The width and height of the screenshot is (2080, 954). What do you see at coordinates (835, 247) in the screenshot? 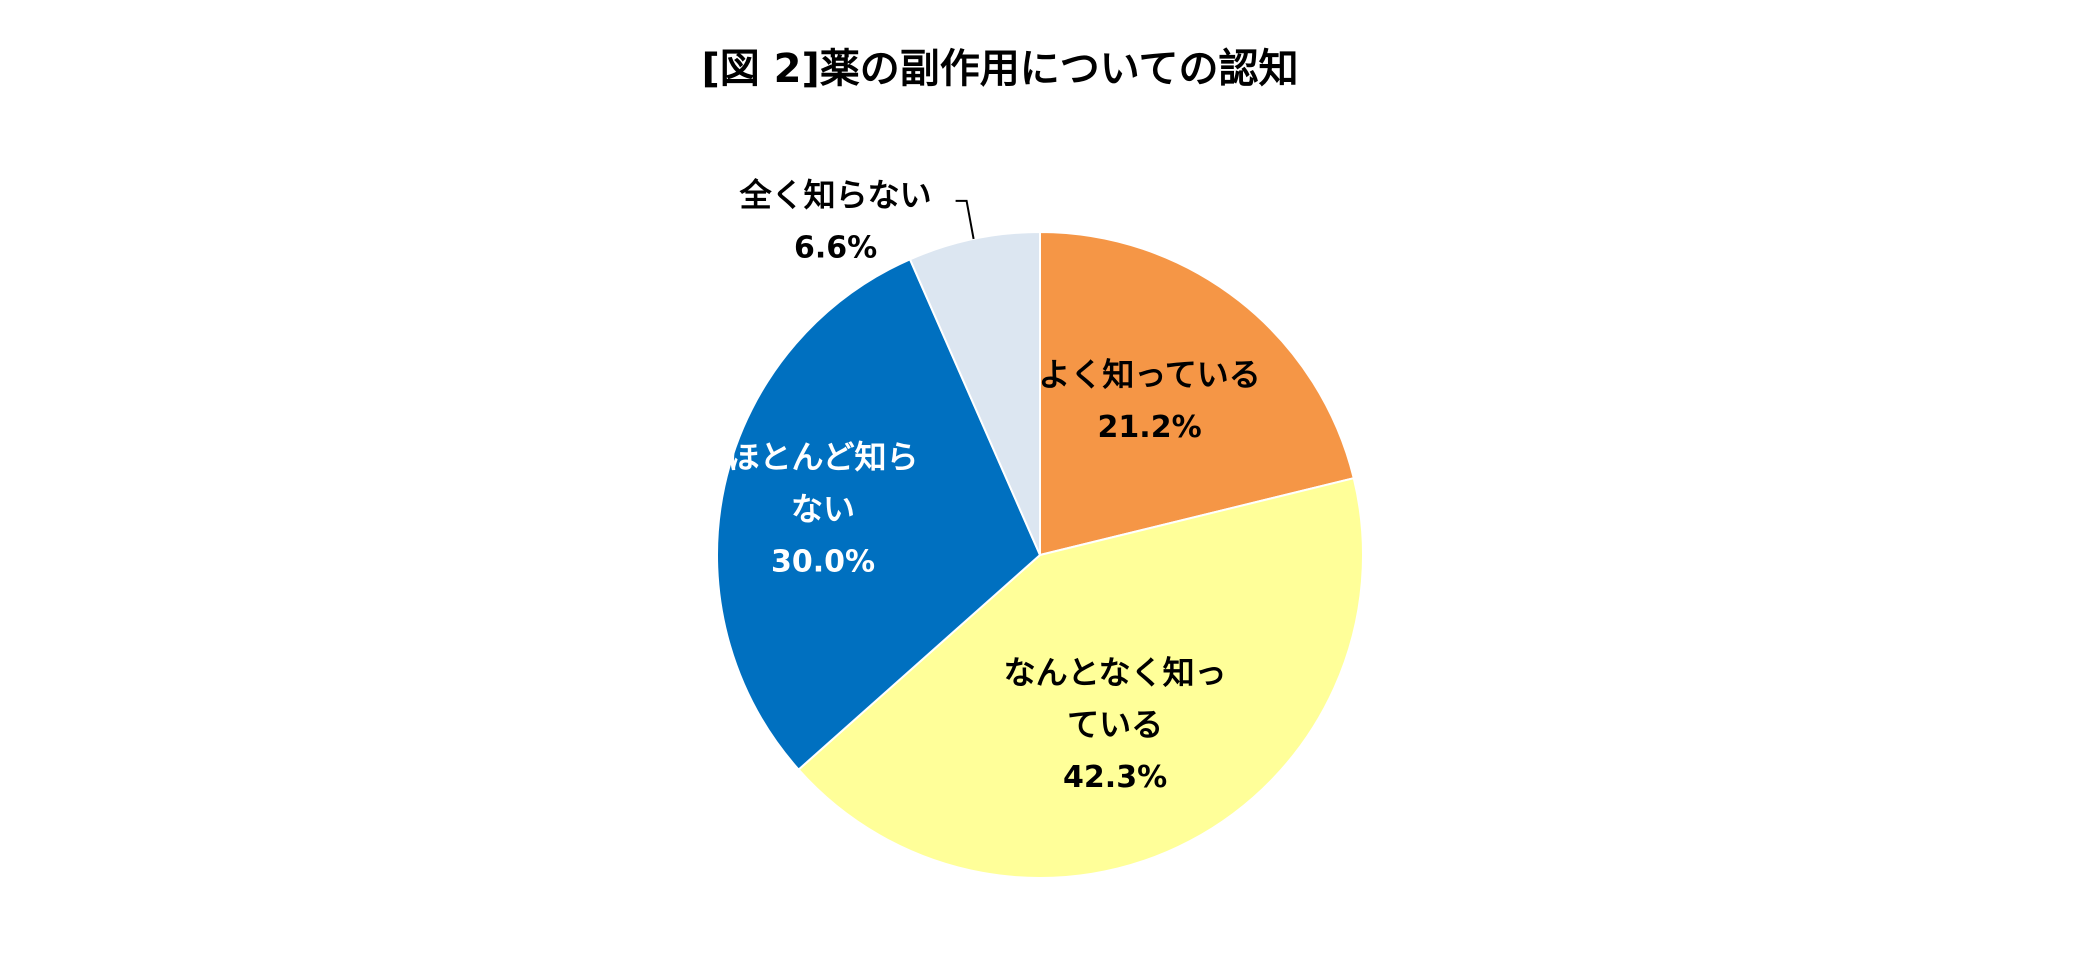
I see `slice-4-value-label: 6.6%` at bounding box center [835, 247].